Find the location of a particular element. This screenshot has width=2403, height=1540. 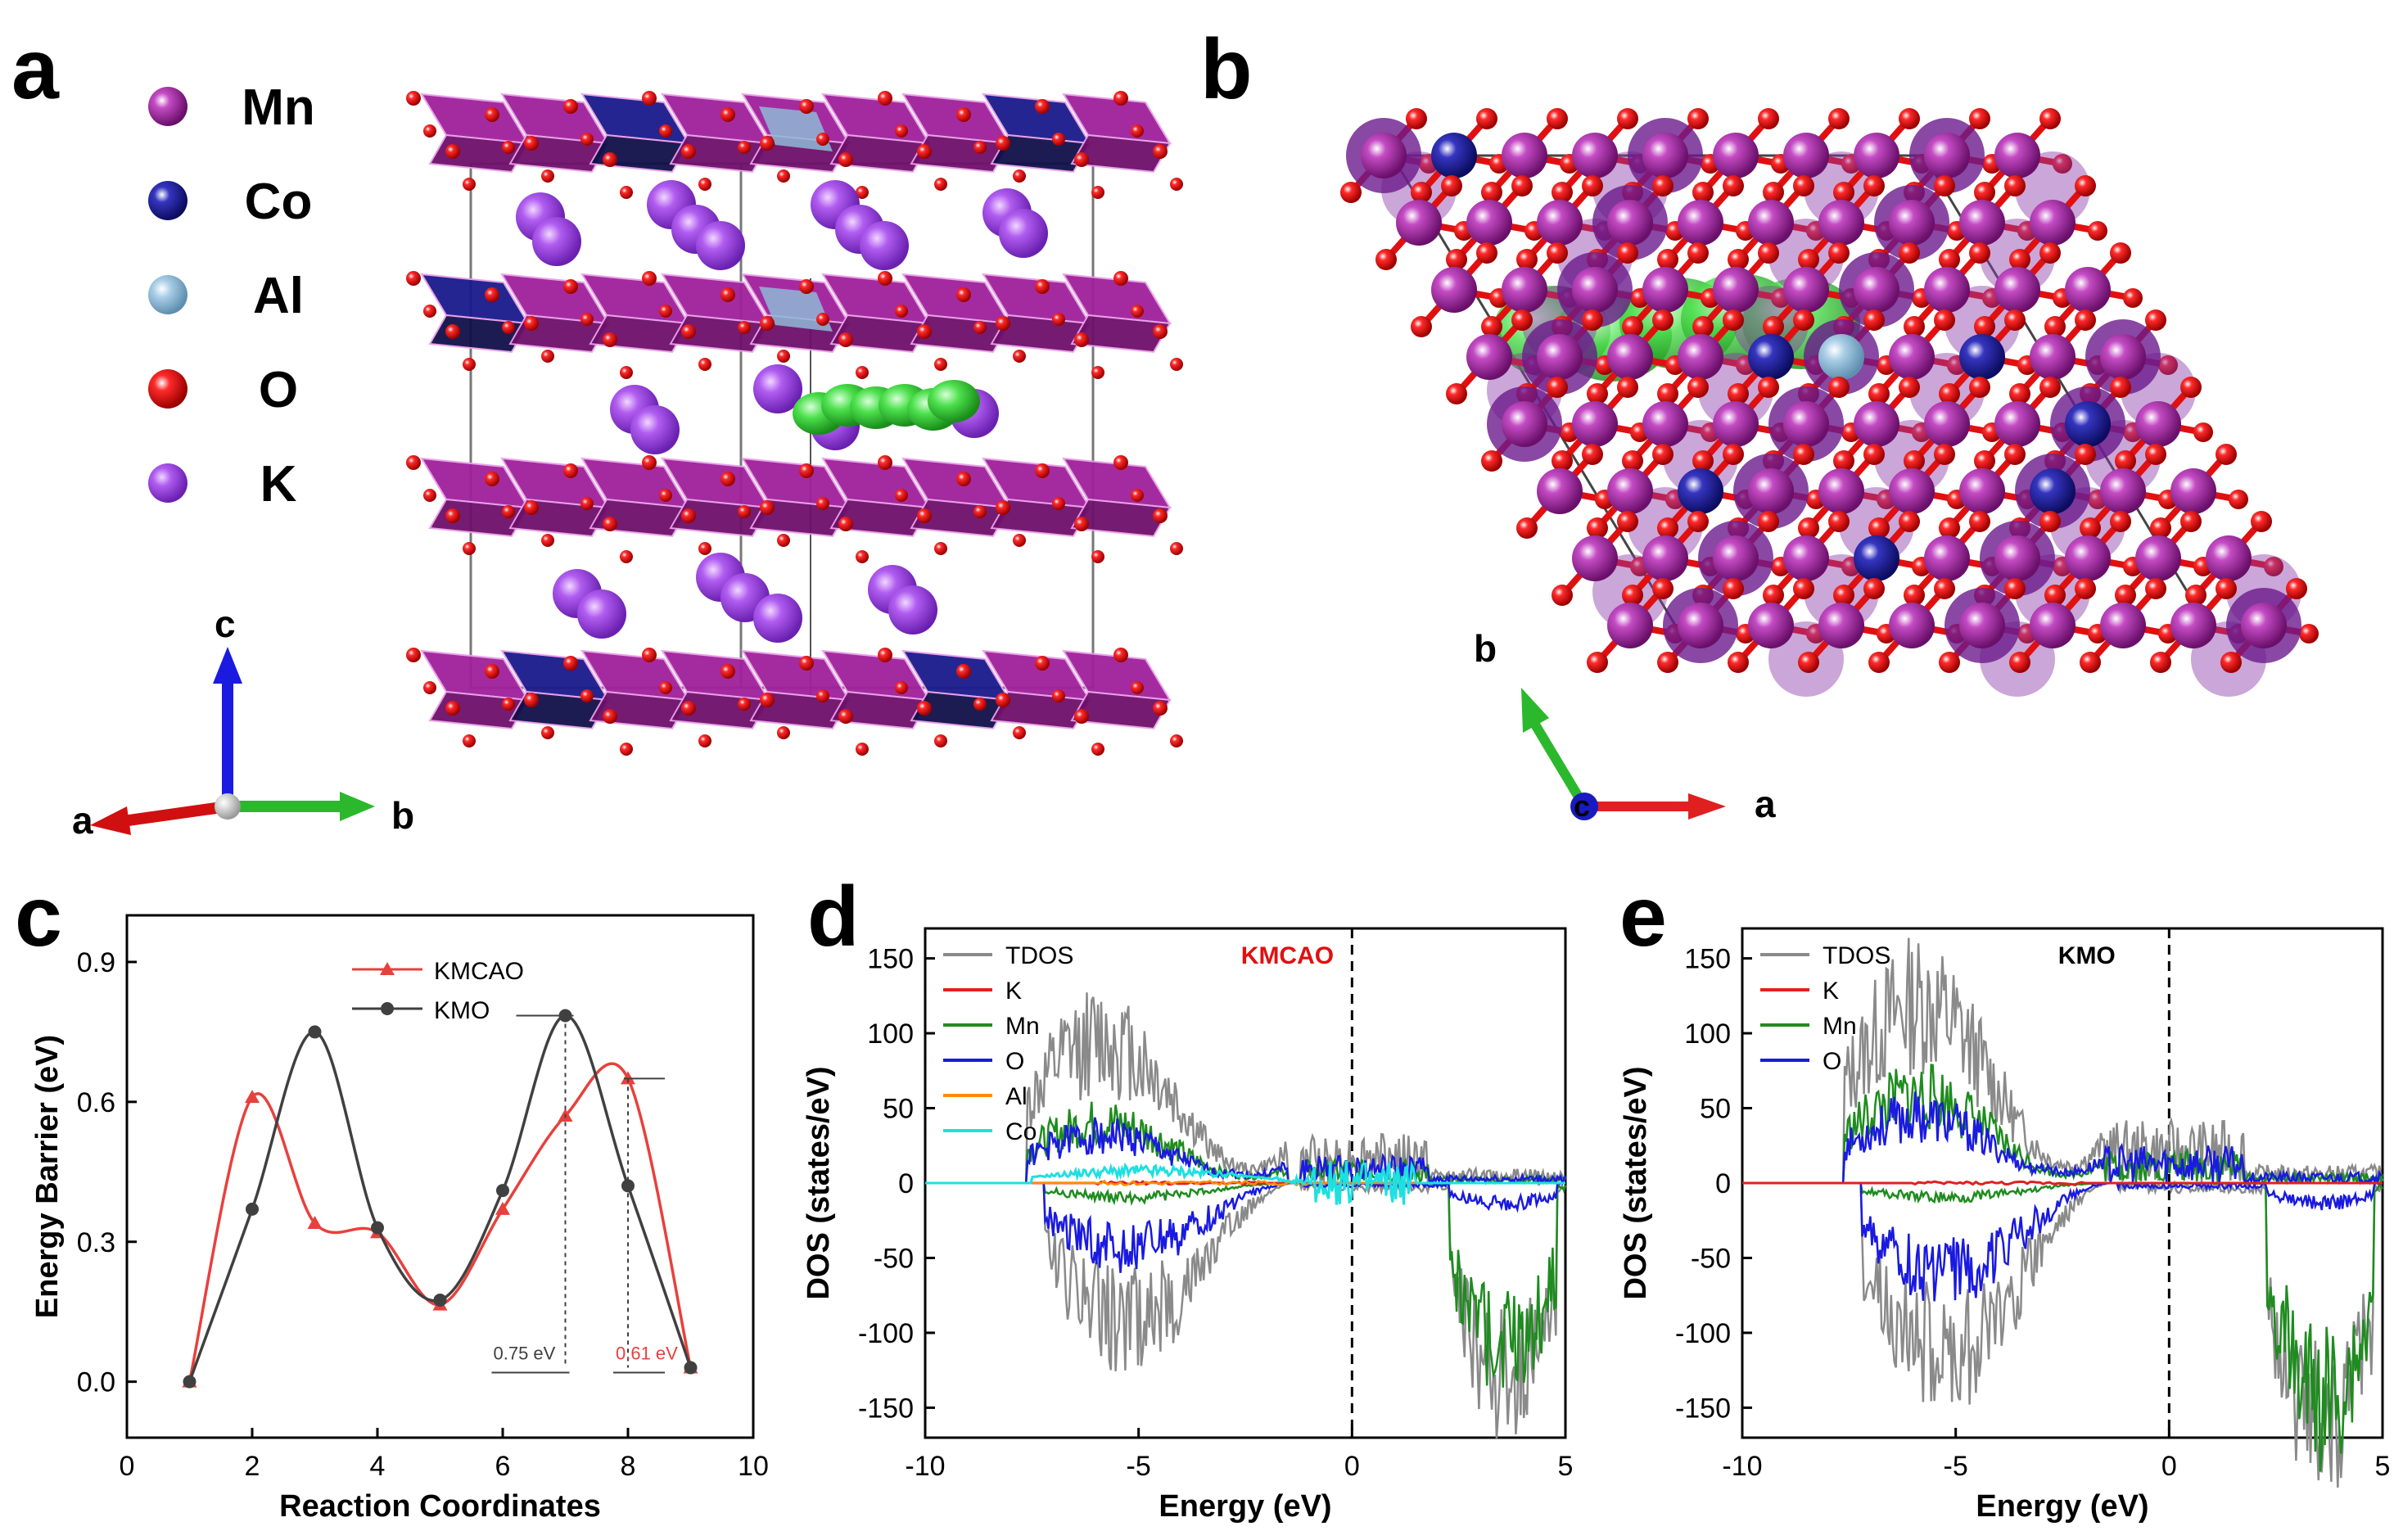

x-tick-label: 2 is located at coordinates (252, 1466).